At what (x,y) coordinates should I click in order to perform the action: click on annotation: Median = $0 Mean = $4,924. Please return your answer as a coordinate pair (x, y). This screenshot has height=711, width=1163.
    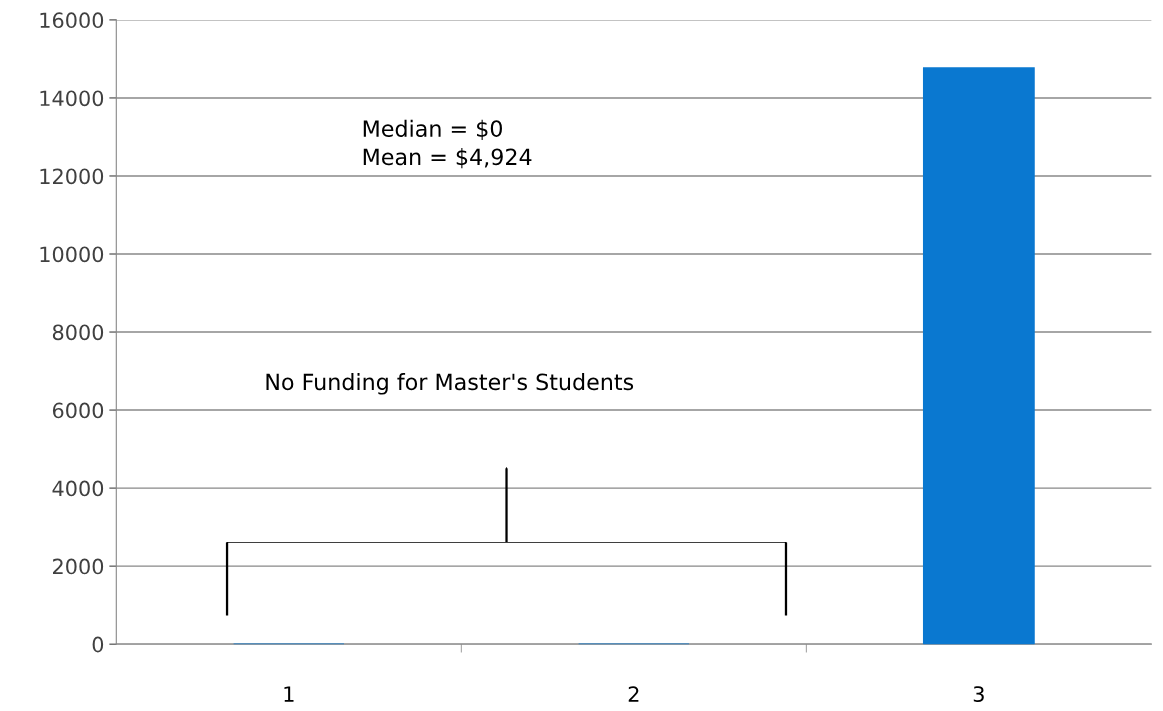
    Looking at the image, I should click on (447, 144).